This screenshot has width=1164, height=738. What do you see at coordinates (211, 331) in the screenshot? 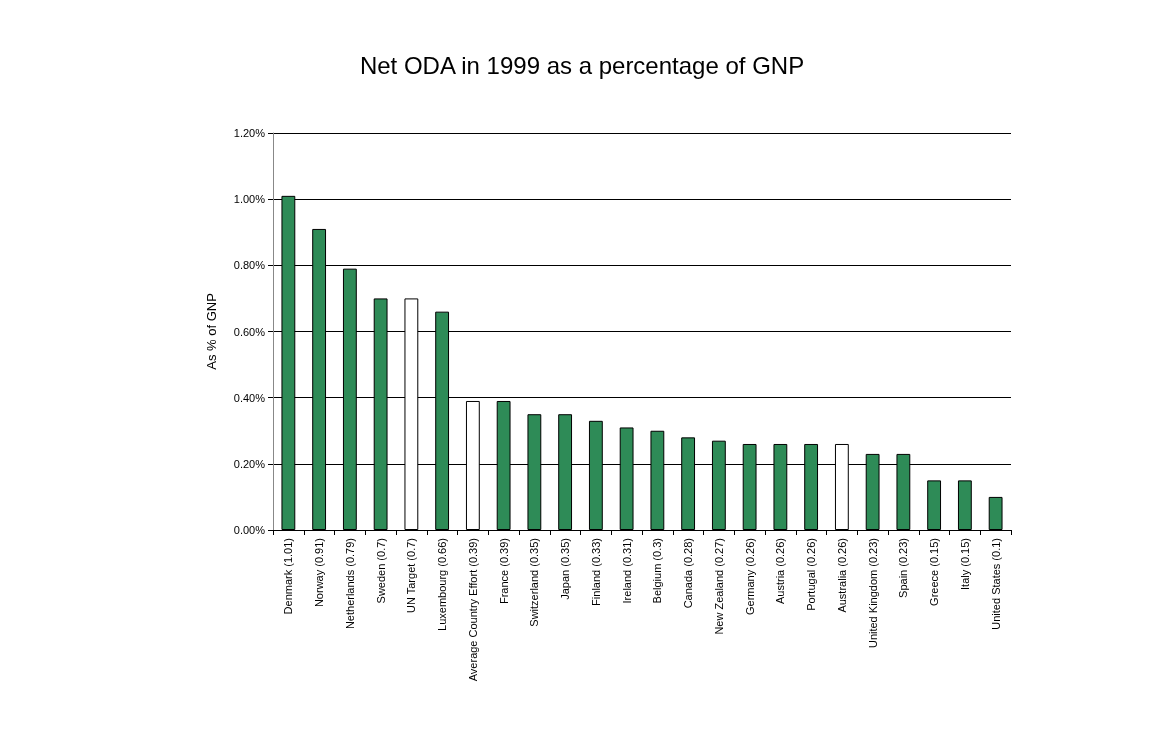
I see `y-axis-title: As % of GNP` at bounding box center [211, 331].